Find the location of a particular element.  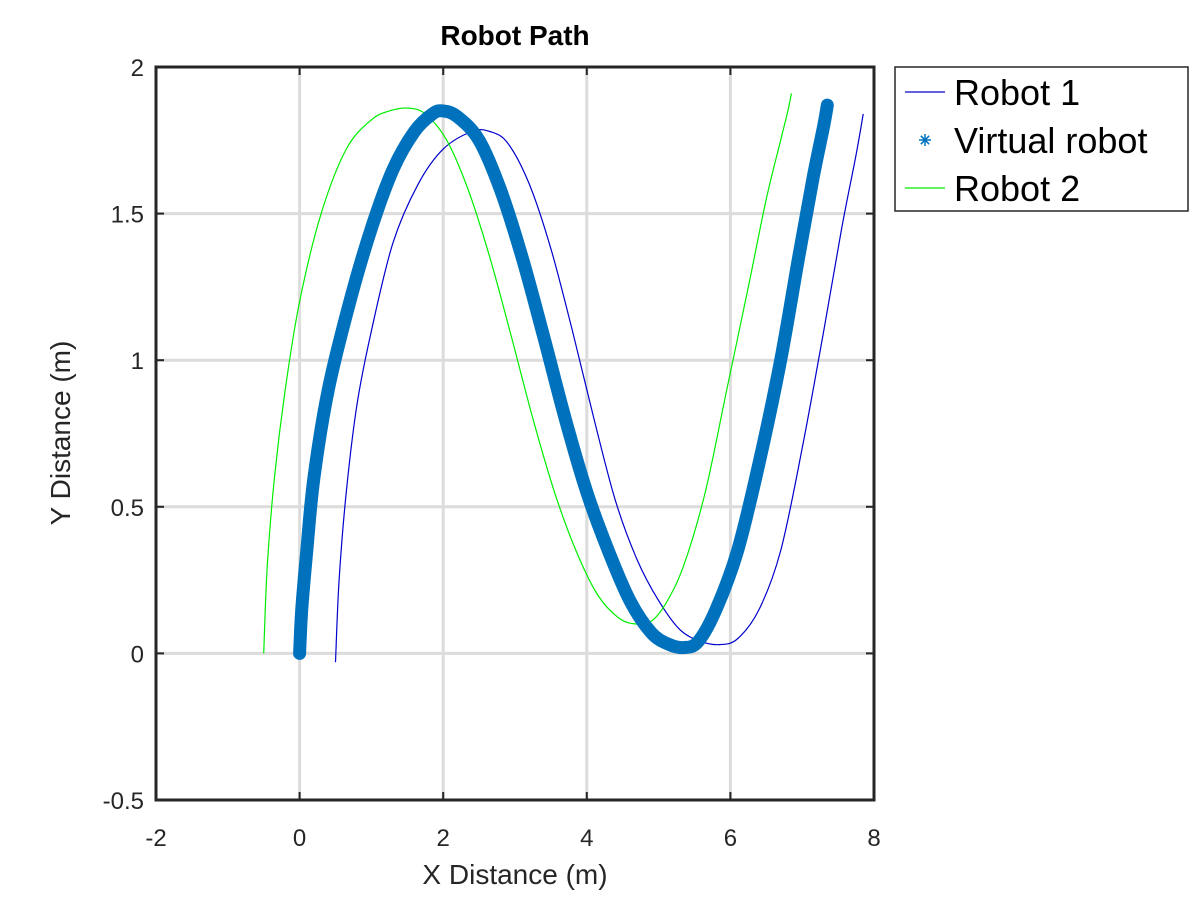

x-tick-label: 0 is located at coordinates (299, 838).